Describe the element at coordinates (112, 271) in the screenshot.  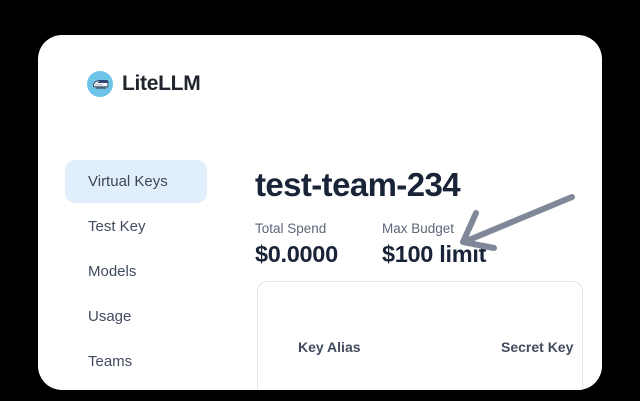
I see `sidebar-item-label: Models` at that location.